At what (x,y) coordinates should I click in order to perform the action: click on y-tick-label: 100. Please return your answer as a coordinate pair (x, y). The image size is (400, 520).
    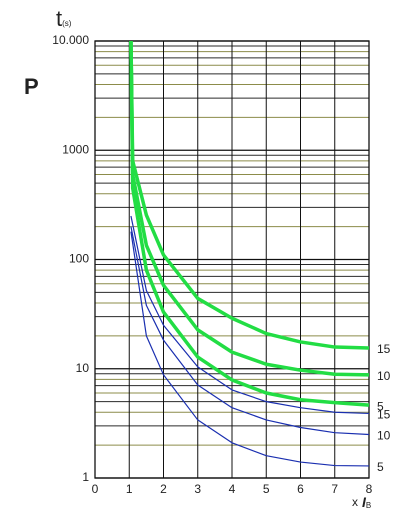
    Looking at the image, I should click on (79, 259).